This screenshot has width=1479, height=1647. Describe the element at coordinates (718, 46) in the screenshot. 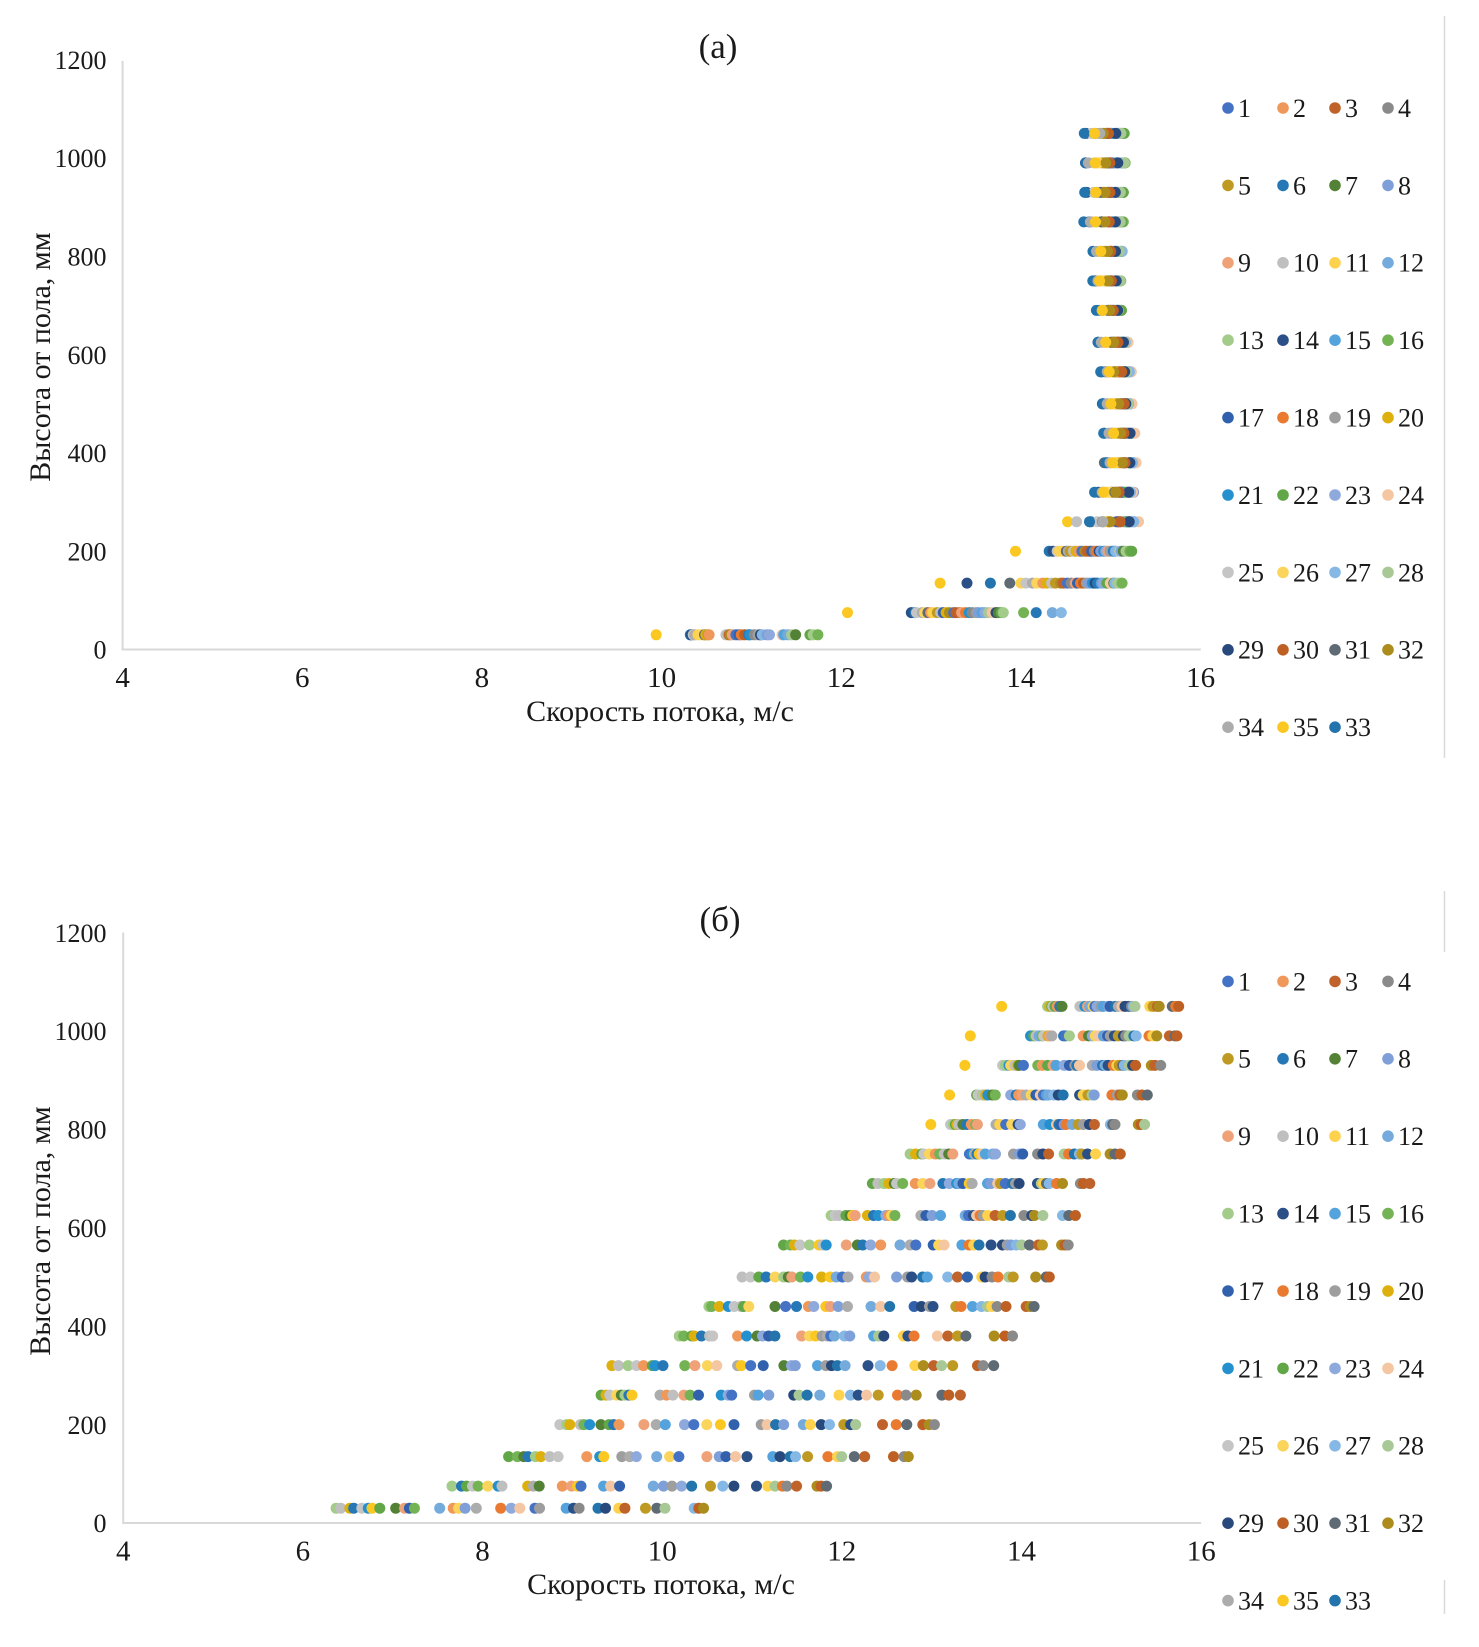

I see `svg-text: (a)` at that location.